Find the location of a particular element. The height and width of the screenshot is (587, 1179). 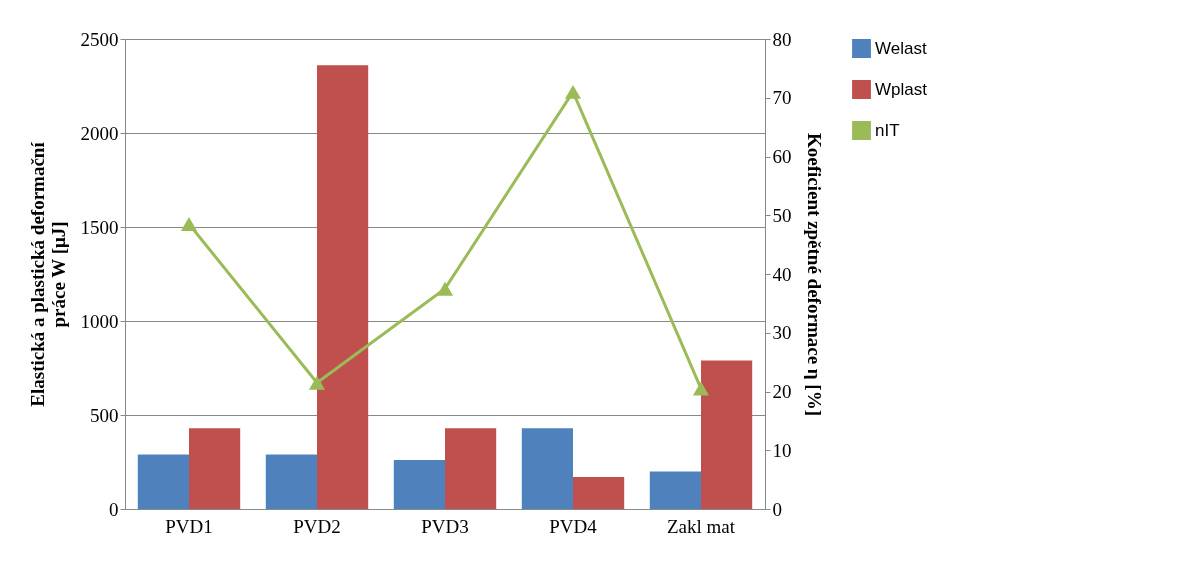

legend-label: Welast is located at coordinates (901, 48).